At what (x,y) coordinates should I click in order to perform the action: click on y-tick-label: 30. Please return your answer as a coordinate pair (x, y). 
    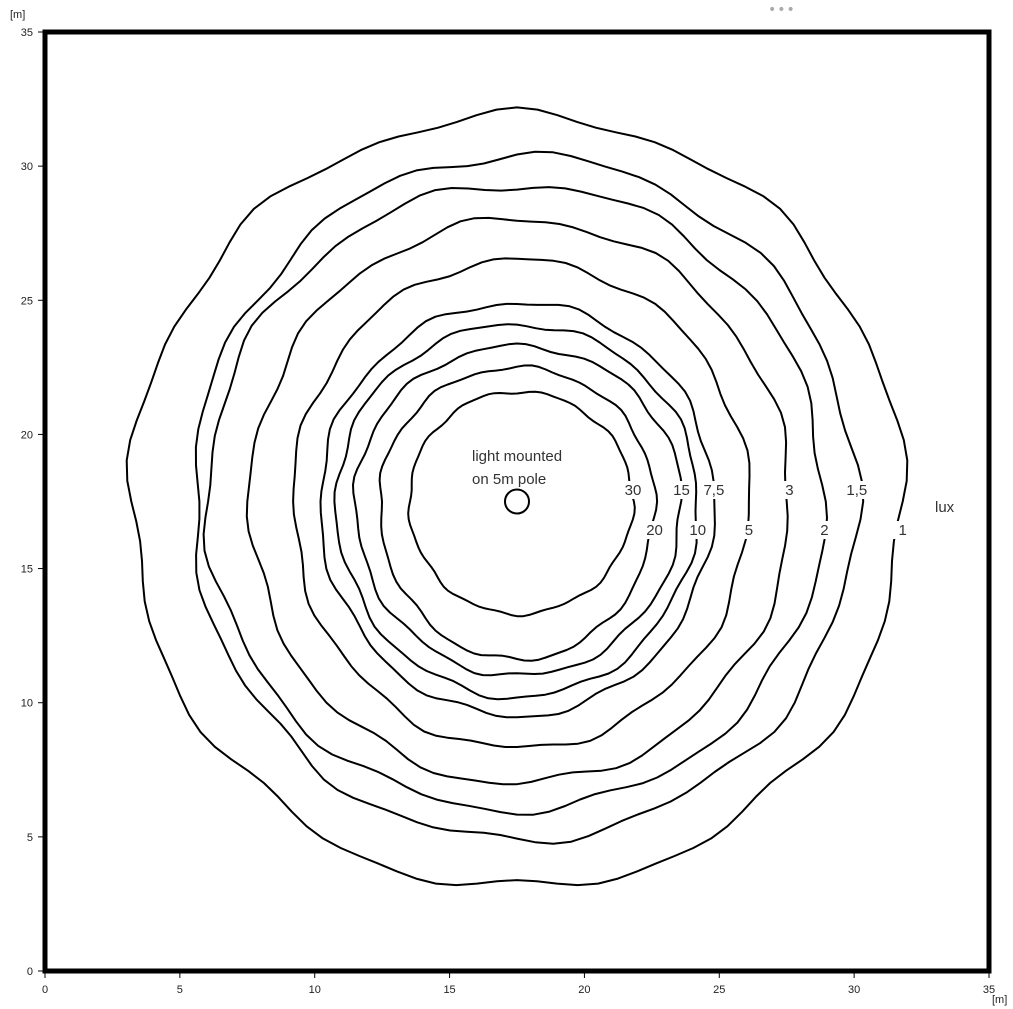
    Looking at the image, I should click on (27, 167).